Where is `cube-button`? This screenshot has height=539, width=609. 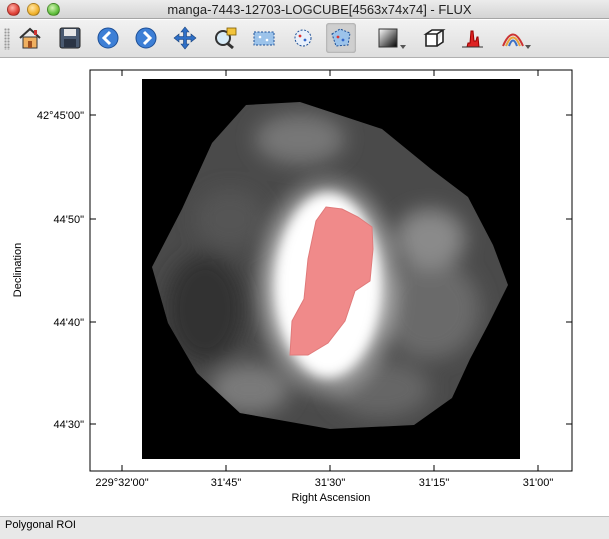 cube-button is located at coordinates (434, 38).